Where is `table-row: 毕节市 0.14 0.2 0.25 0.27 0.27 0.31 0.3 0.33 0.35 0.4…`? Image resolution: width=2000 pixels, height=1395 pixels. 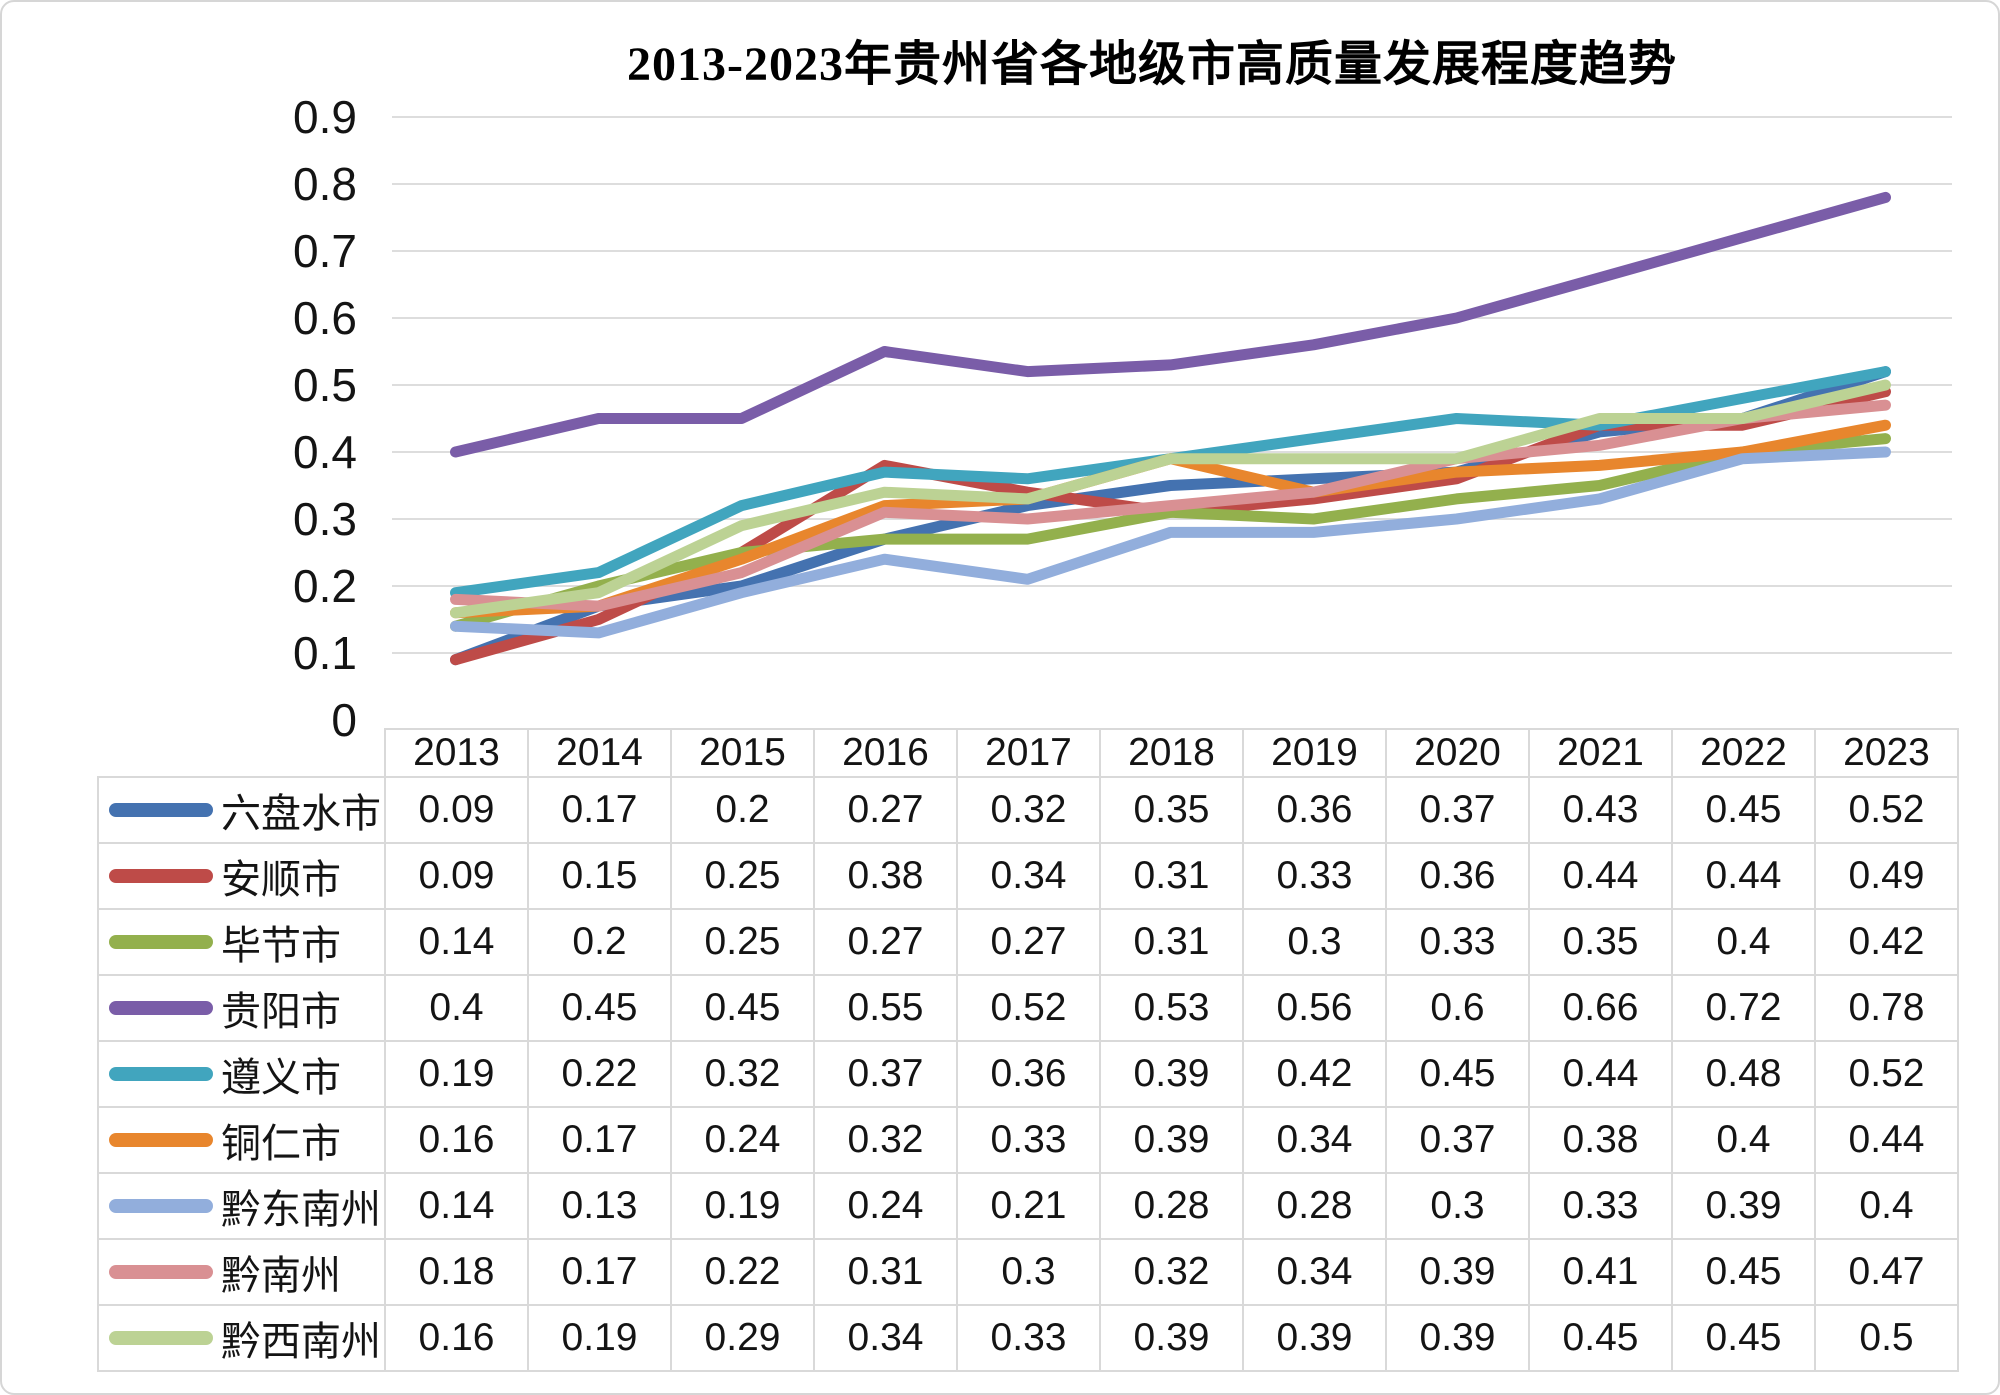 table-row: 毕节市 0.14 0.2 0.25 0.27 0.27 0.31 0.3 0.33 0.35 0.4… is located at coordinates (1028, 942).